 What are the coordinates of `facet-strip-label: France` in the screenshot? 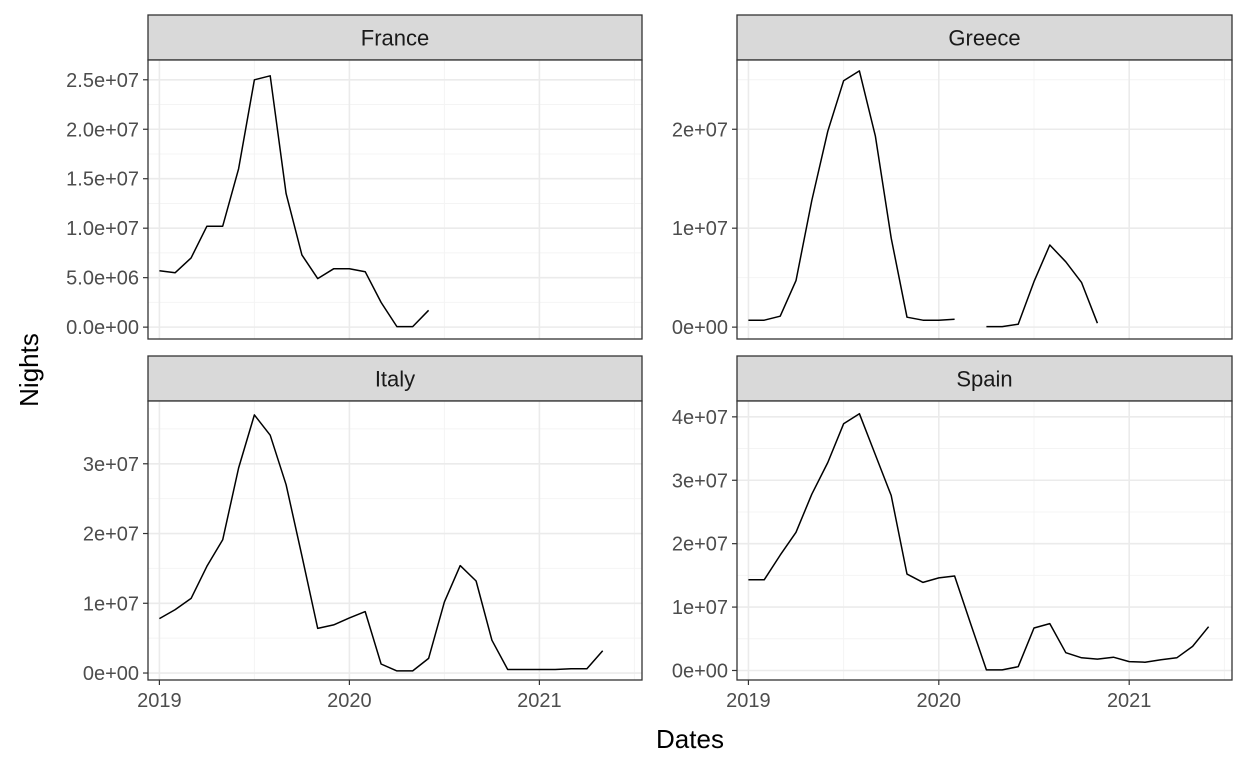 It's located at (395, 38).